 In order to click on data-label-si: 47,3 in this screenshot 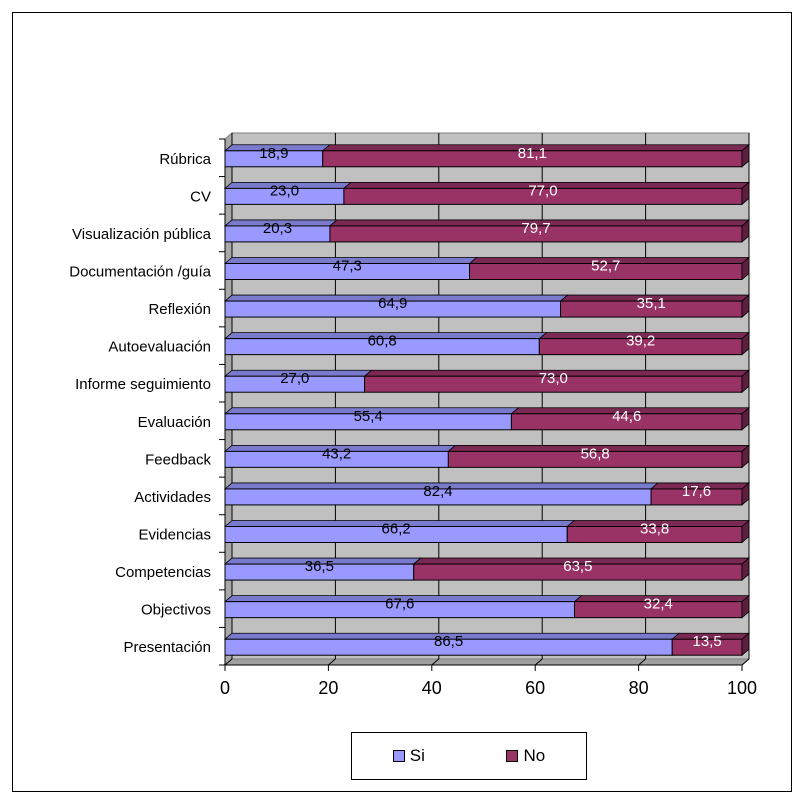, I will do `click(347, 266)`.